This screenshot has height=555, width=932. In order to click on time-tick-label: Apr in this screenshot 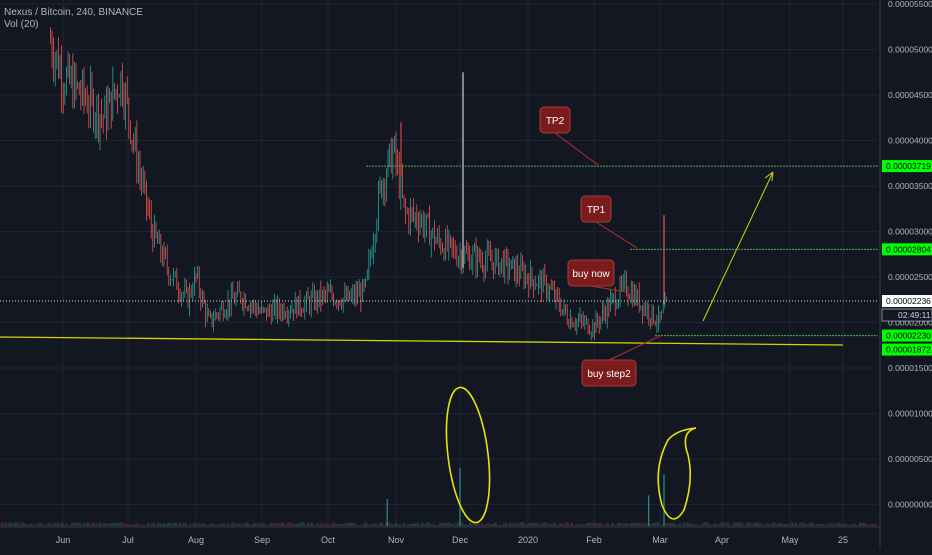, I will do `click(722, 540)`.